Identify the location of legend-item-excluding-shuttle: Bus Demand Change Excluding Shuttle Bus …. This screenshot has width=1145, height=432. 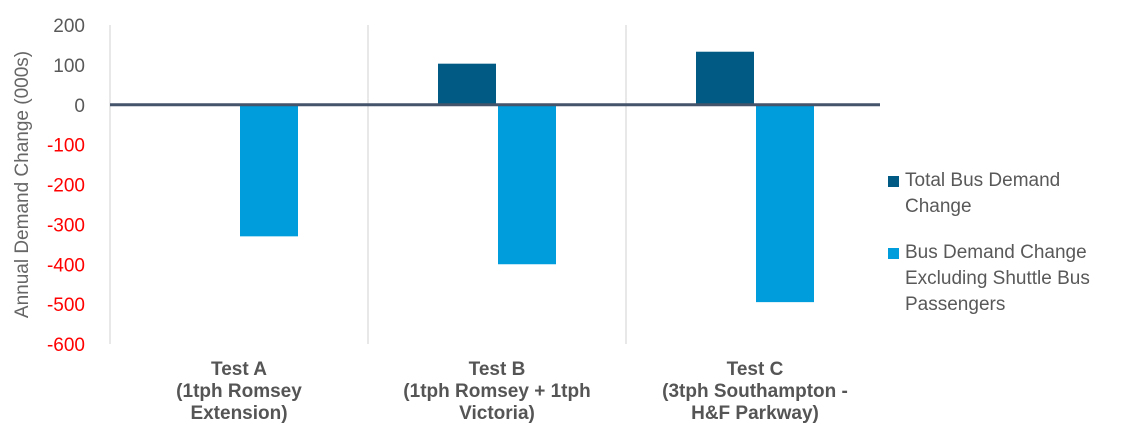
(1016, 279).